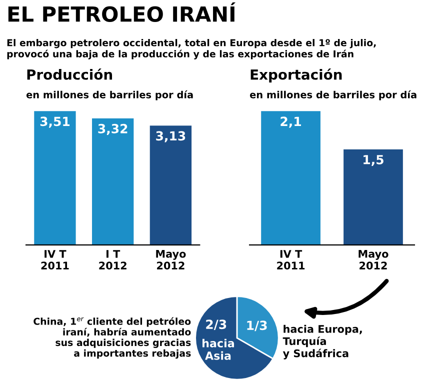  What do you see at coordinates (290, 122) in the screenshot?
I see `data-label: 2,1` at bounding box center [290, 122].